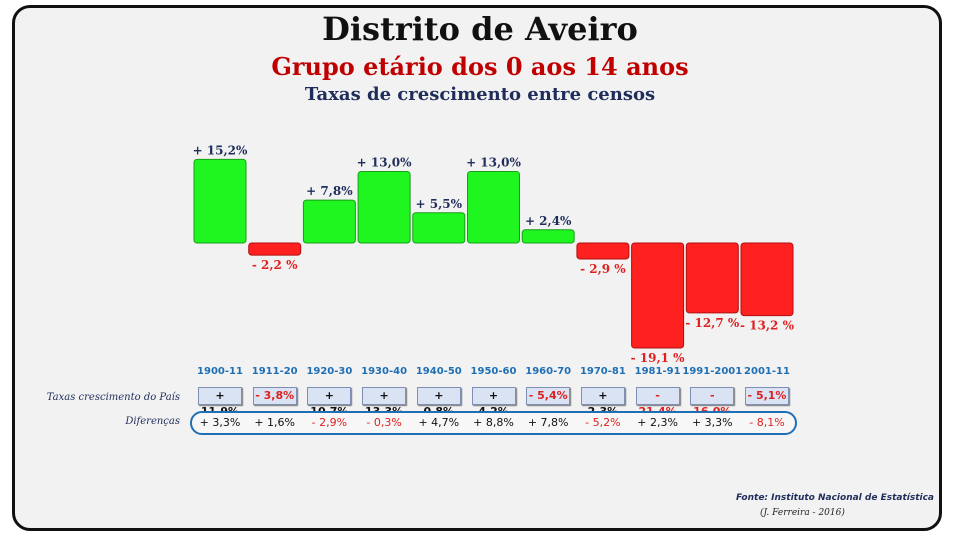  Describe the element at coordinates (712, 371) in the screenshot. I see `category-label-1991-2001: 1991-2001` at that location.